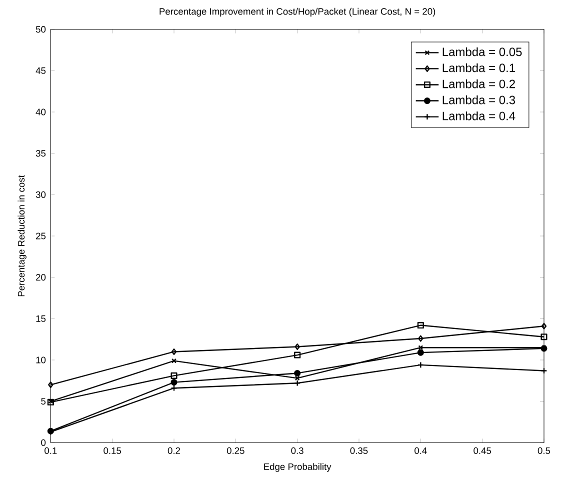 The width and height of the screenshot is (568, 483). Describe the element at coordinates (41, 71) in the screenshot. I see `y-tick-label: 45` at that location.